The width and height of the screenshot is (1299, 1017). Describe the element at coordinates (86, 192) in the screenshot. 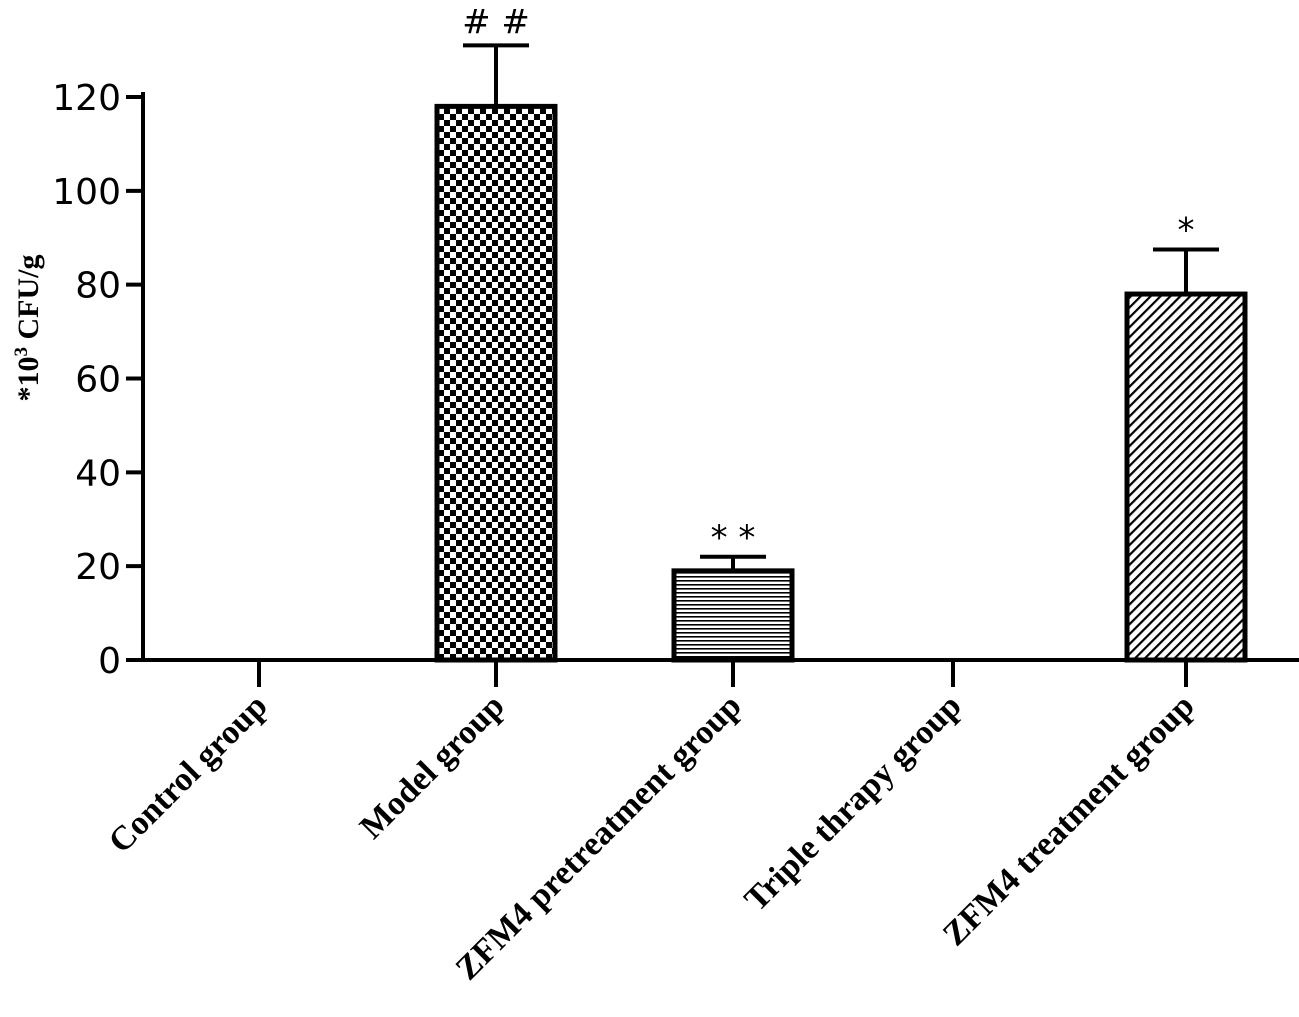

I see `y-tick-label: 100` at that location.